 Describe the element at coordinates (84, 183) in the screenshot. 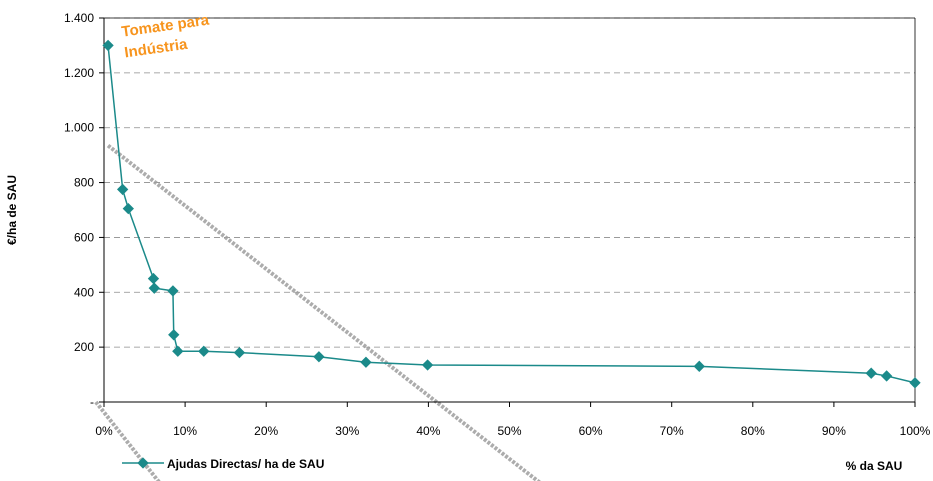

I see `y-tick-label: 800` at that location.